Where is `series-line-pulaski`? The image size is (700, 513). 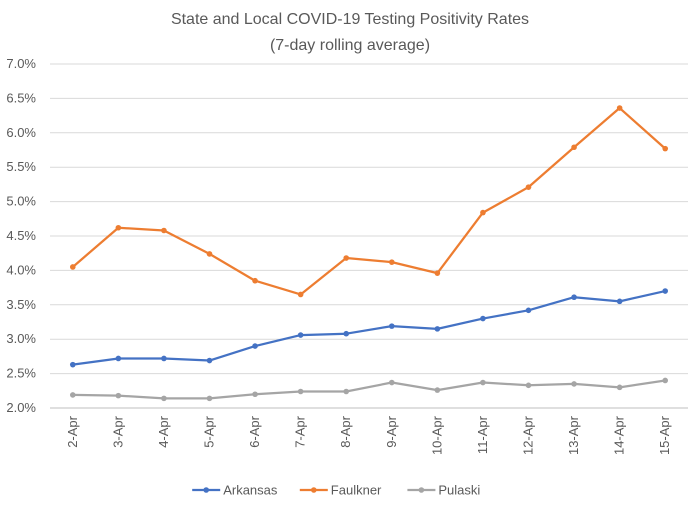 series-line-pulaski is located at coordinates (369, 389).